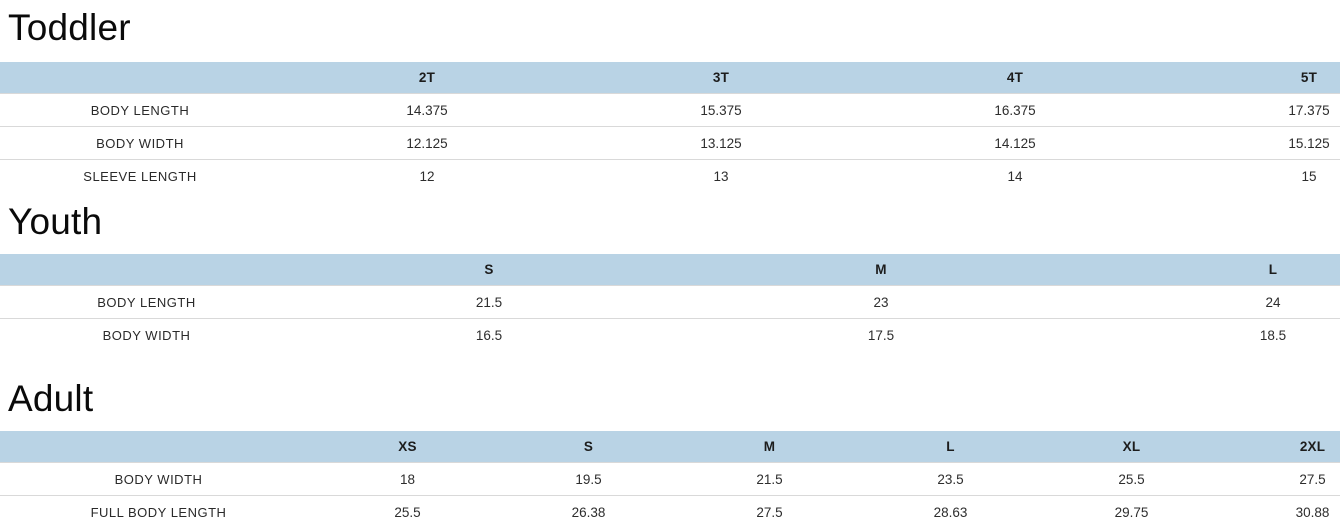 This screenshot has height=529, width=1340. What do you see at coordinates (69, 27) in the screenshot?
I see `section-title: Toddler` at bounding box center [69, 27].